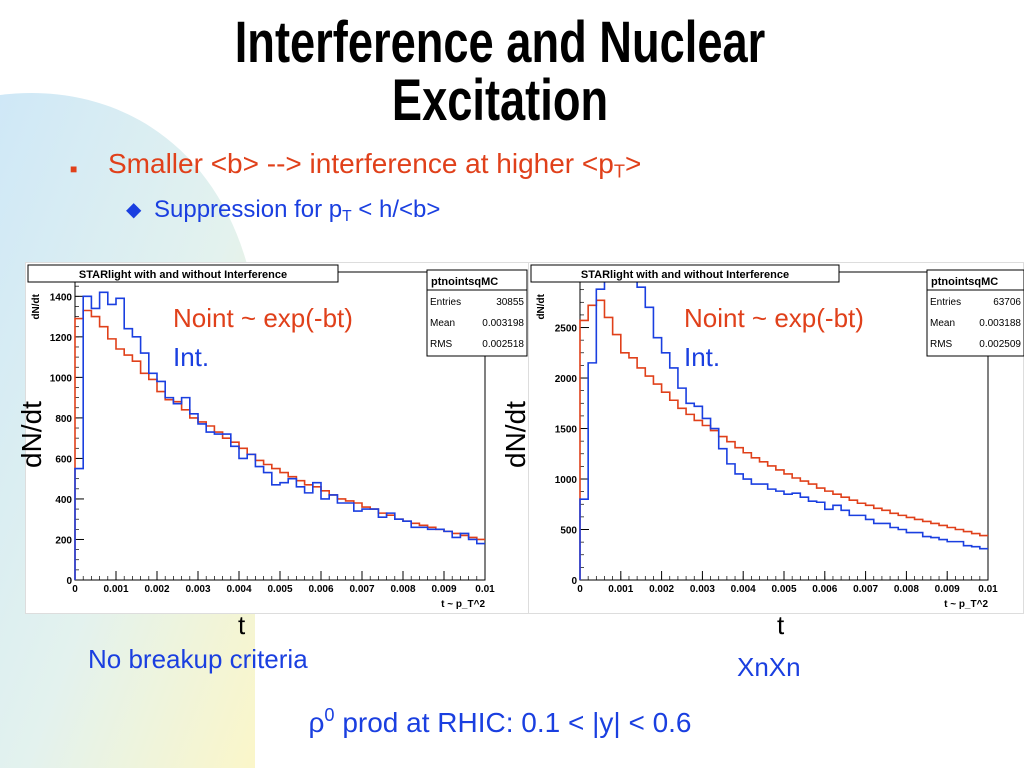 The height and width of the screenshot is (768, 1024). Describe the element at coordinates (769, 667) in the screenshot. I see `right-caption: XnXn` at that location.